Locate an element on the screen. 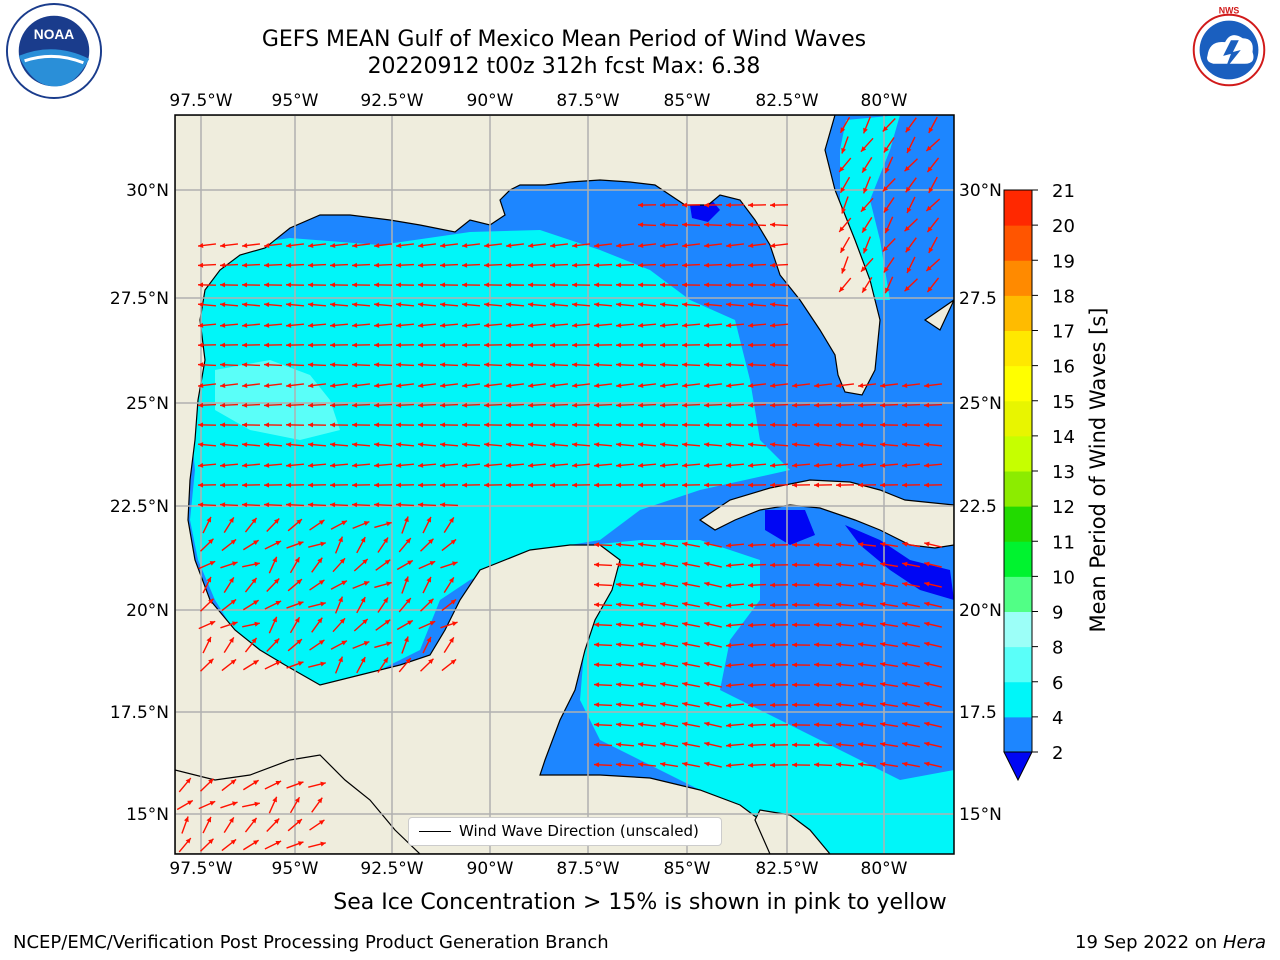 The image size is (1280, 960). lon-tick-label: 82.5°W is located at coordinates (786, 869).